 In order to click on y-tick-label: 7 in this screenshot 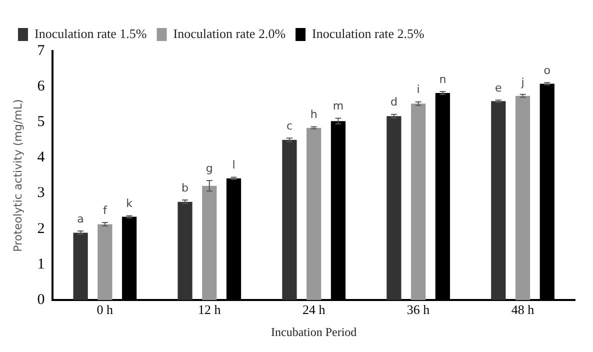, I will do `click(41, 50)`.